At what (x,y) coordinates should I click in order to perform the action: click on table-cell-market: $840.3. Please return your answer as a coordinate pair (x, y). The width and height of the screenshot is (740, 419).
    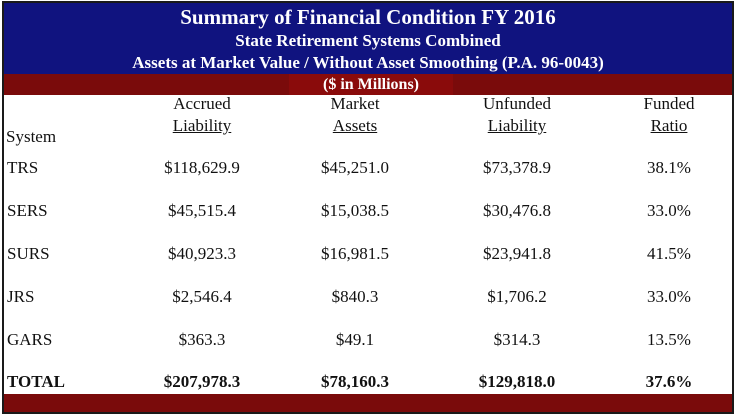
    Looking at the image, I should click on (355, 296).